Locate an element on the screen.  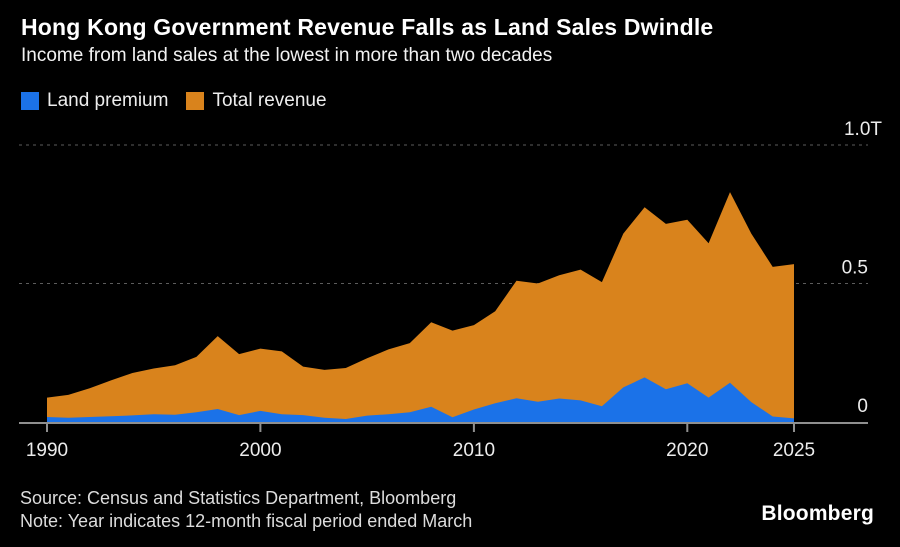
land-premium-area is located at coordinates (420, 399).